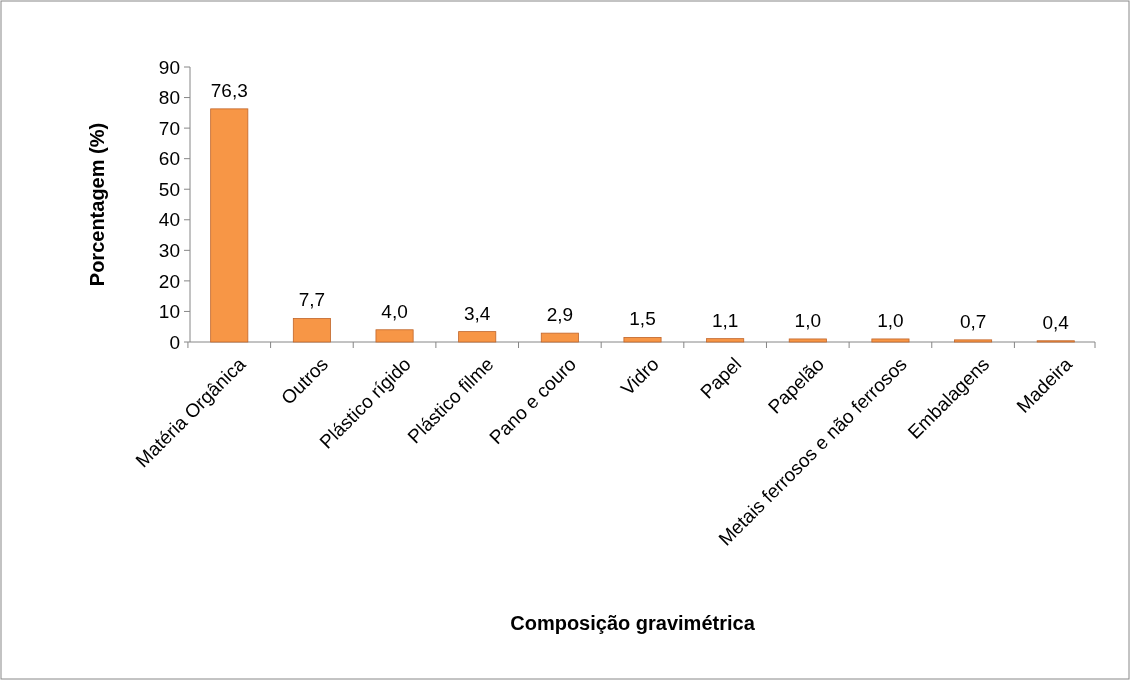 This screenshot has height=680, width=1130. Describe the element at coordinates (725, 320) in the screenshot. I see `data-label: 1,1` at that location.